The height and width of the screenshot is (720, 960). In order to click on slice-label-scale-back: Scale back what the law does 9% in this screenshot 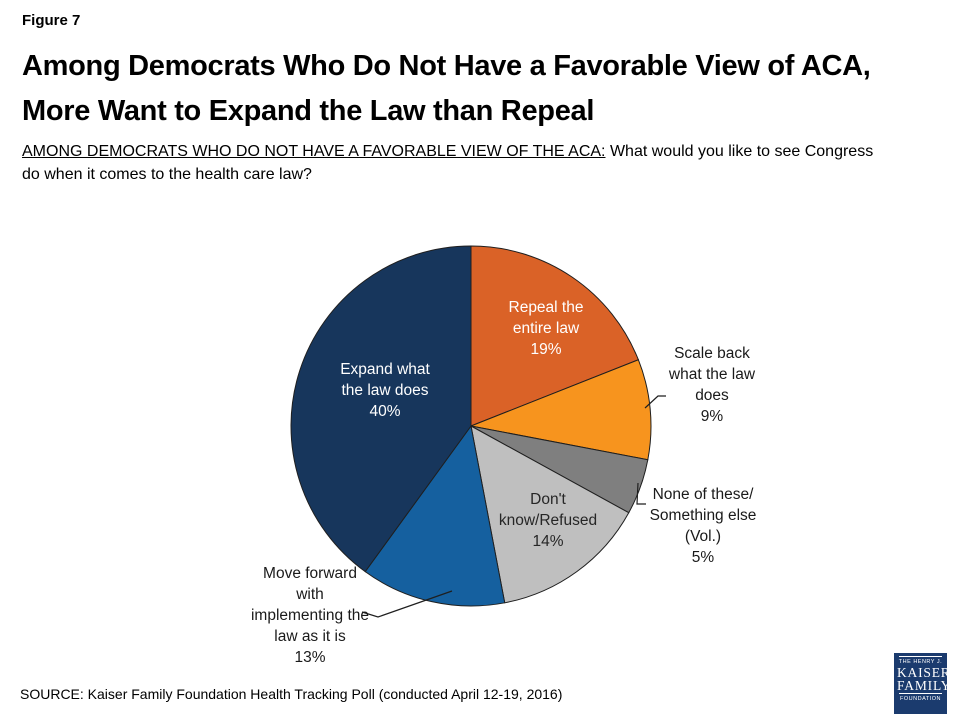, I will do `click(712, 385)`.